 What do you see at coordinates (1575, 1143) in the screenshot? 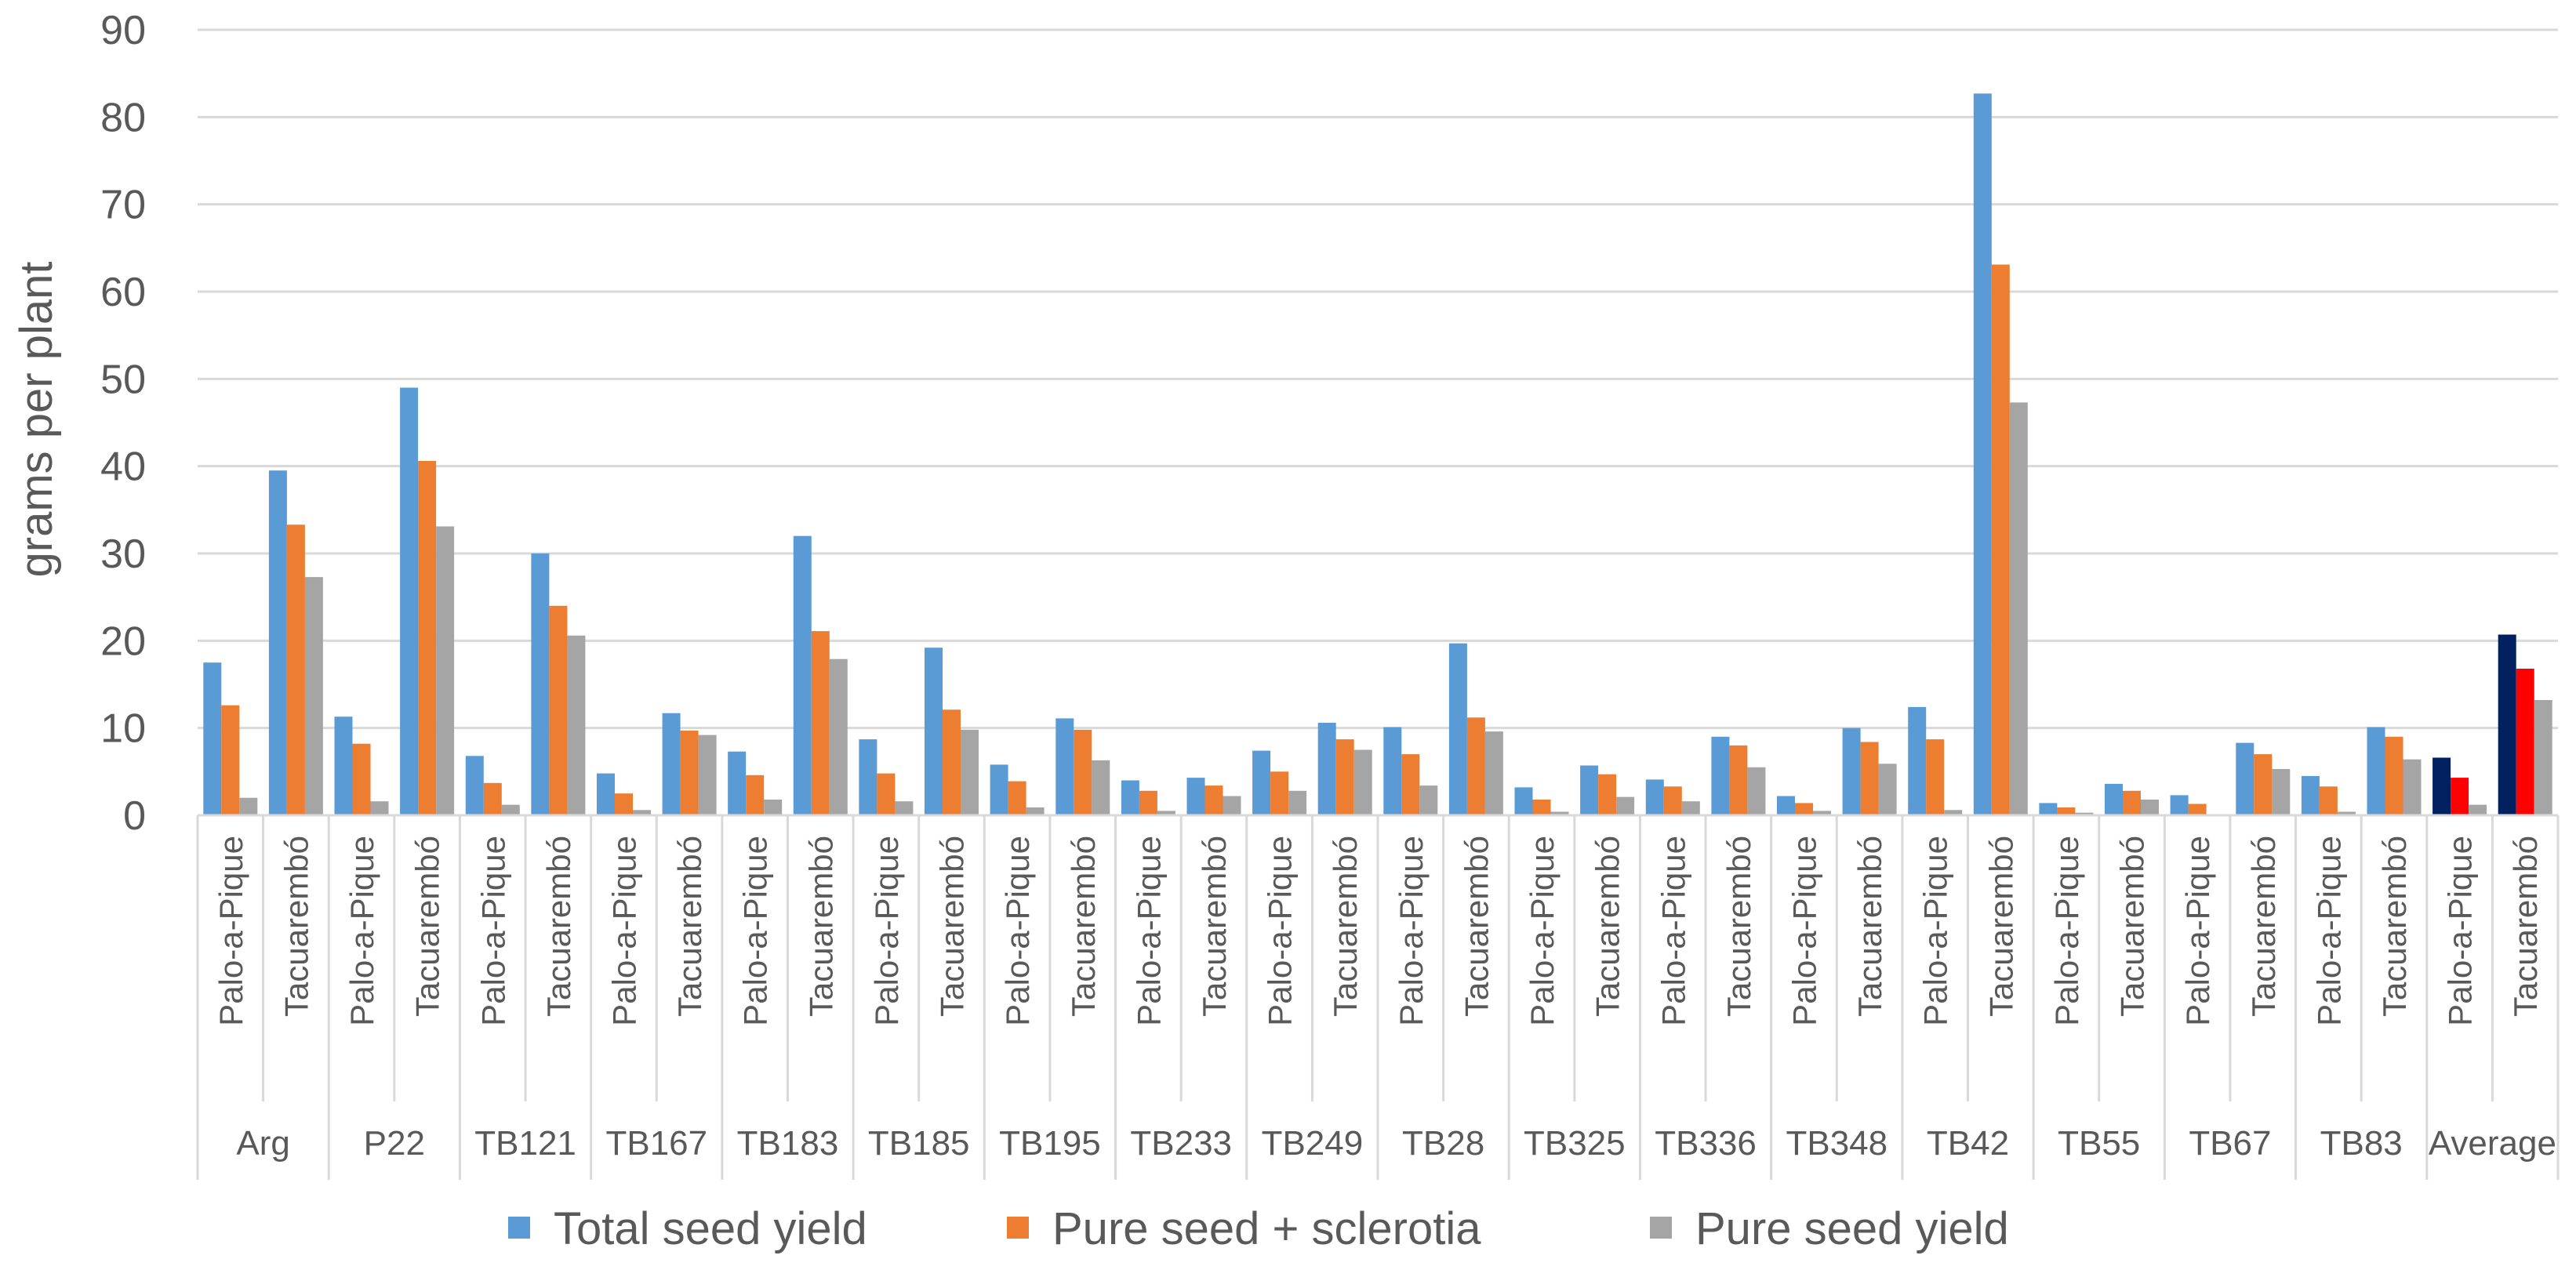
I see `group-label: TB325` at bounding box center [1575, 1143].